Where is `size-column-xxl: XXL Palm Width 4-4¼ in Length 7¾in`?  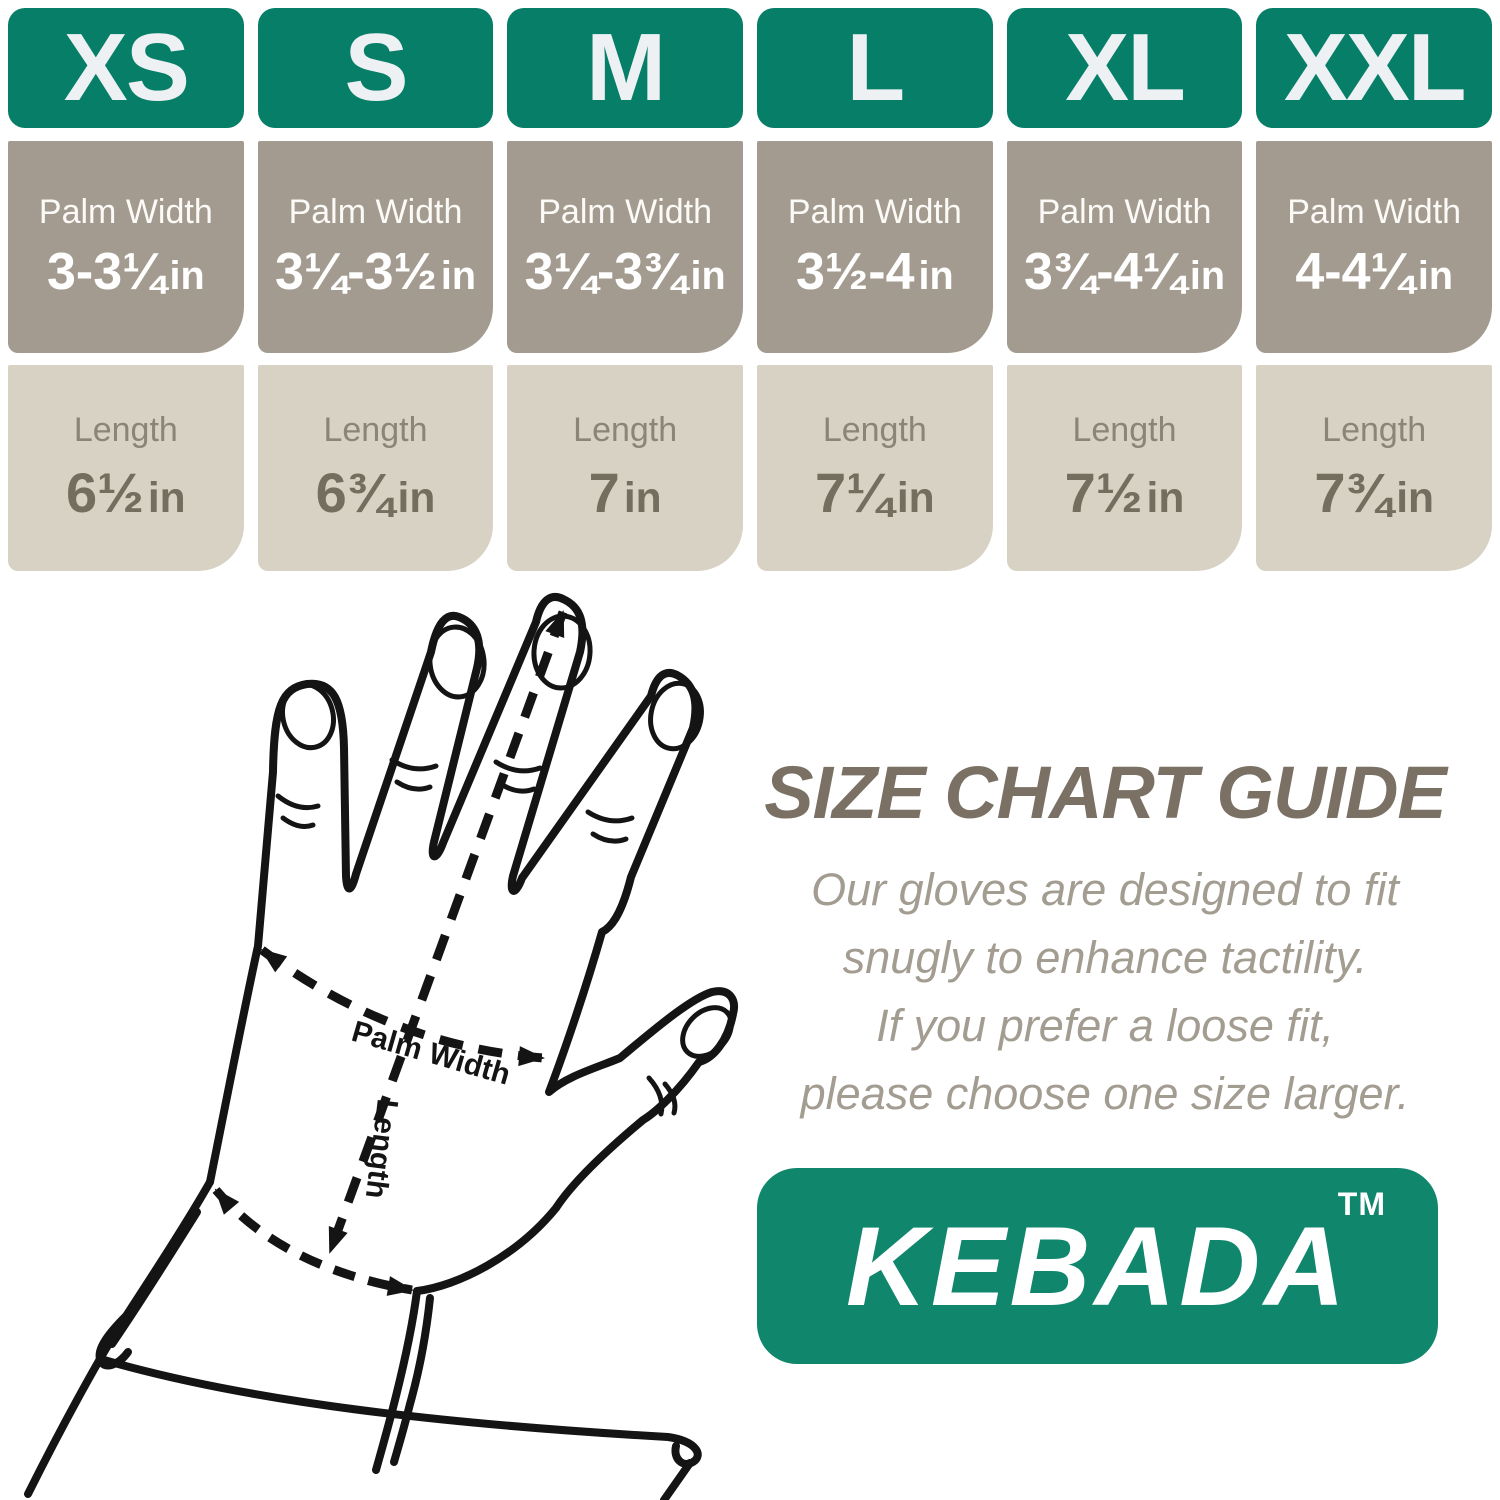
size-column-xxl: XXL Palm Width 4-4¼ in Length 7¾in is located at coordinates (1374, 289).